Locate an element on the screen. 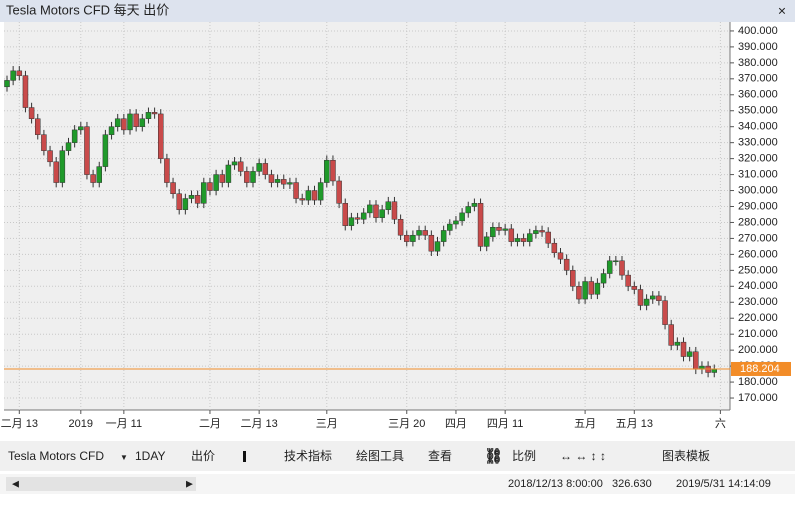 Image resolution: width=795 pixels, height=505 pixels. y-tick-label: 340.000 is located at coordinates (758, 127).